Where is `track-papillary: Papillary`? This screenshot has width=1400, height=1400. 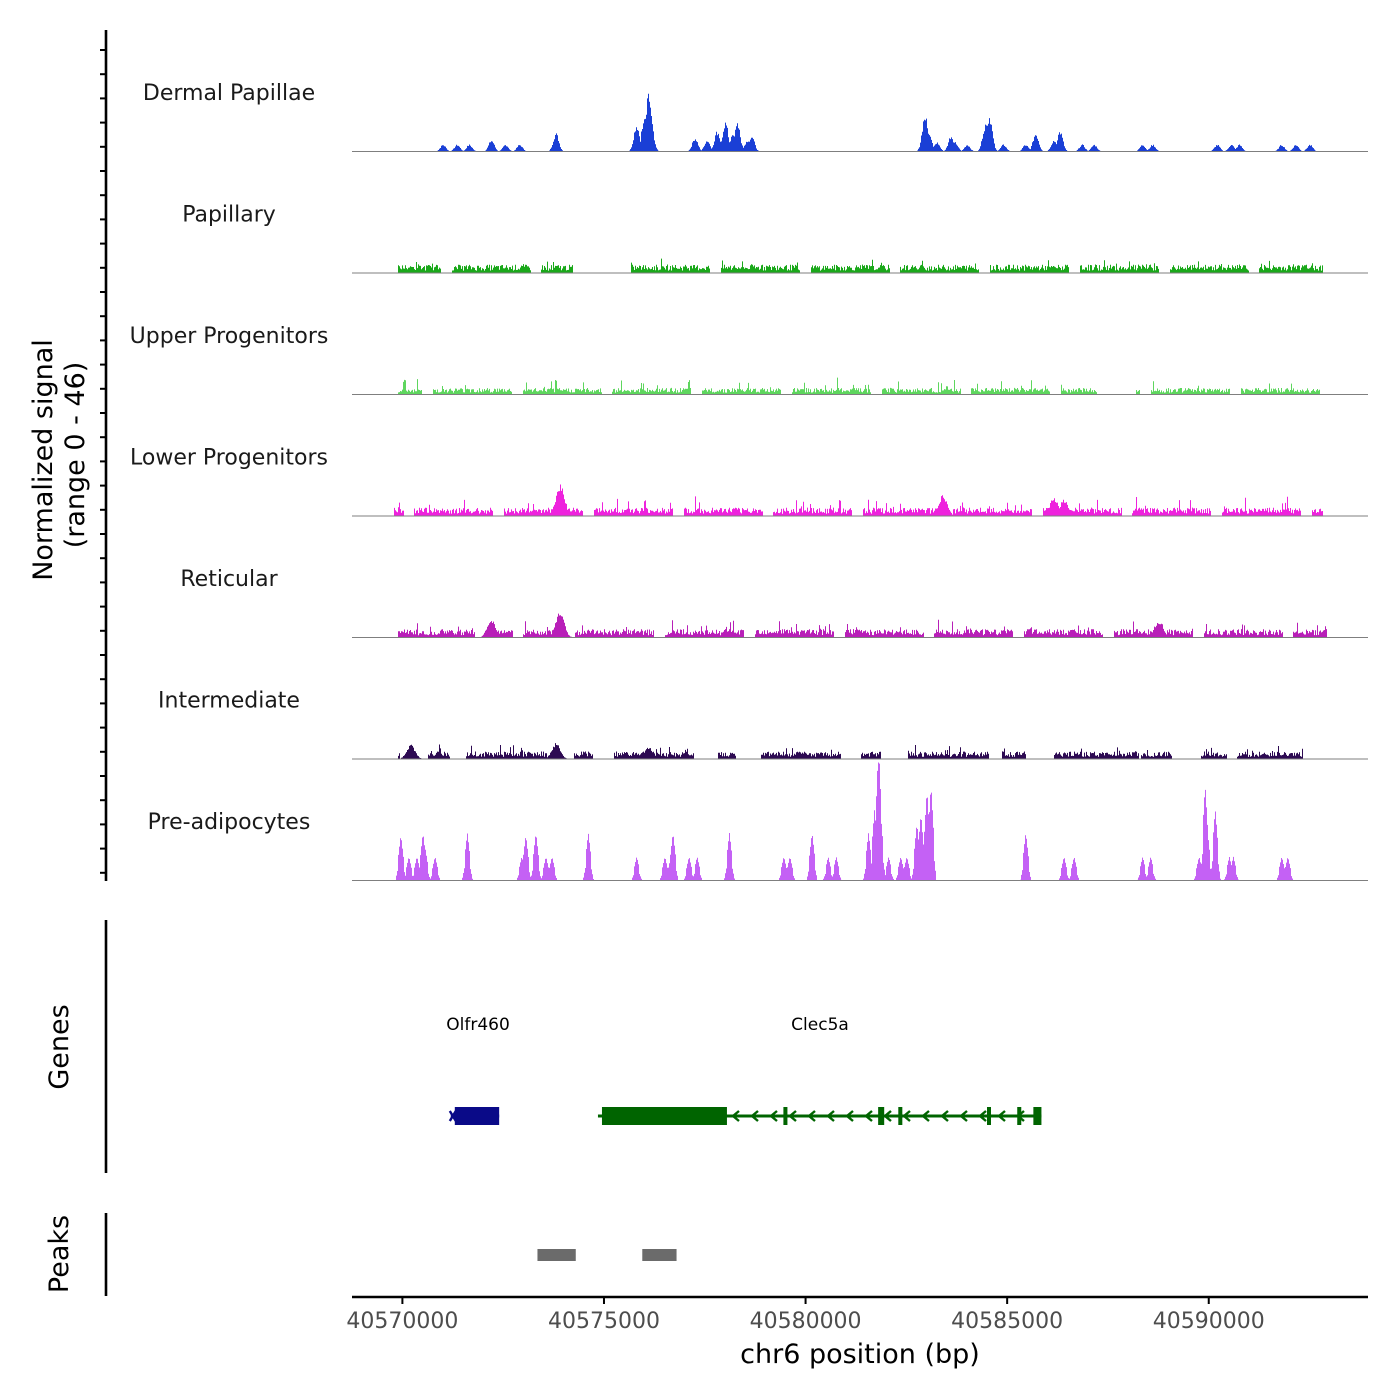
track-papillary: Papillary is located at coordinates (775, 238).